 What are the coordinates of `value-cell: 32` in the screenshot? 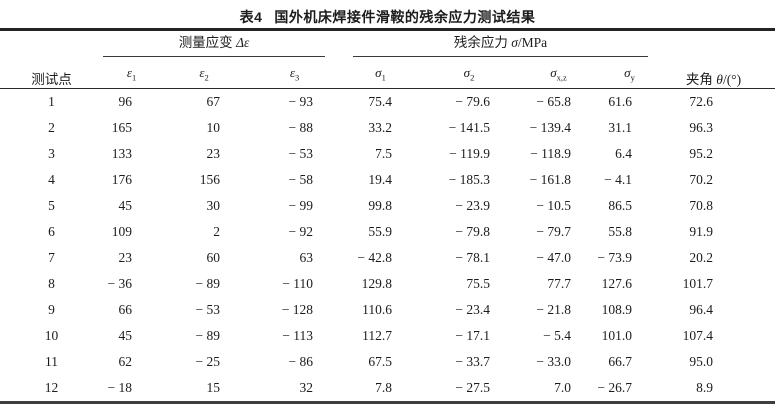 It's located at (306, 387).